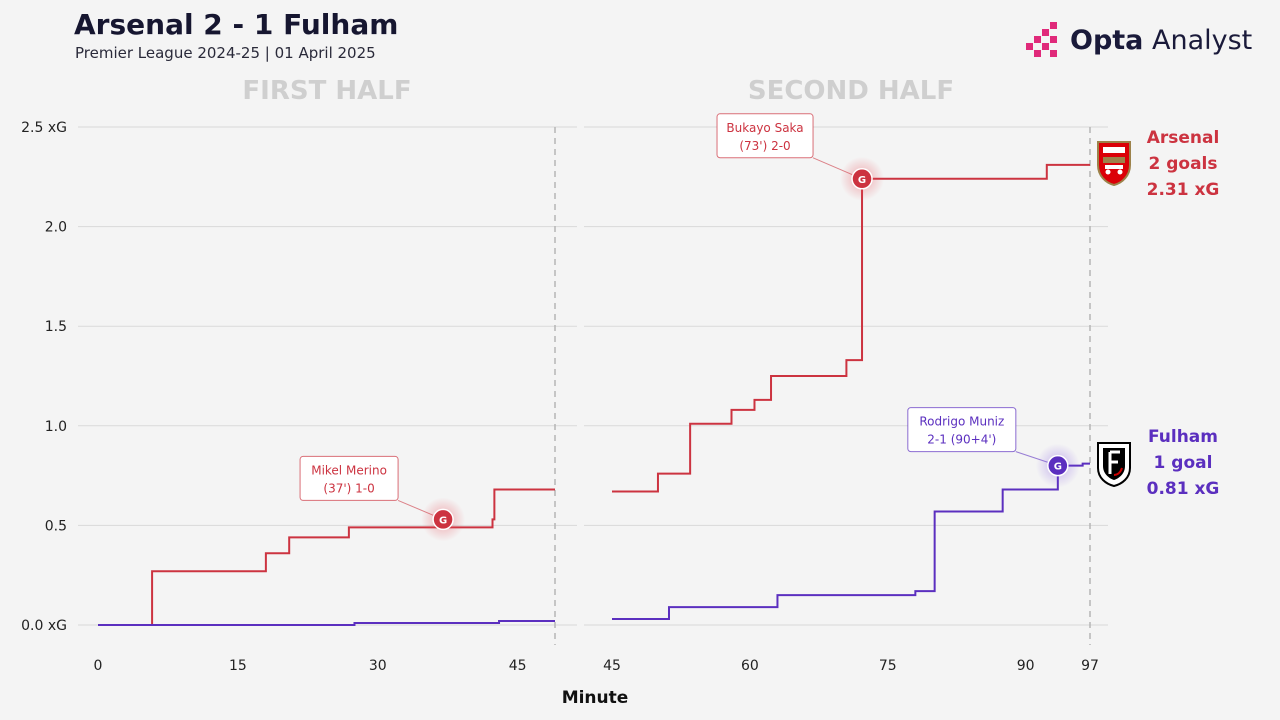  I want to click on arsenal-name: Arsenal, so click(1183, 138).